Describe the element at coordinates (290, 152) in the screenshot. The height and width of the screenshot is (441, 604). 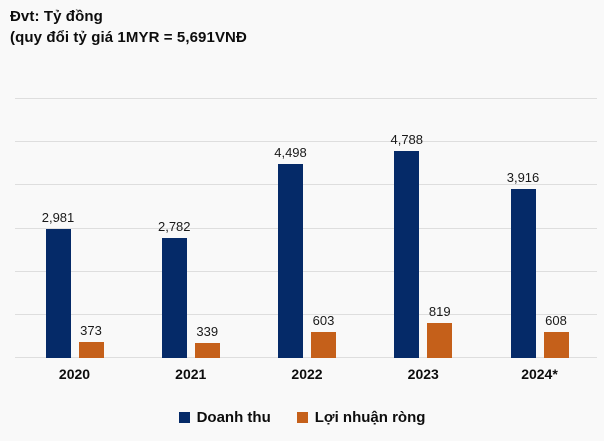
I see `value-label-doanh-thu-2022: 4,498` at that location.